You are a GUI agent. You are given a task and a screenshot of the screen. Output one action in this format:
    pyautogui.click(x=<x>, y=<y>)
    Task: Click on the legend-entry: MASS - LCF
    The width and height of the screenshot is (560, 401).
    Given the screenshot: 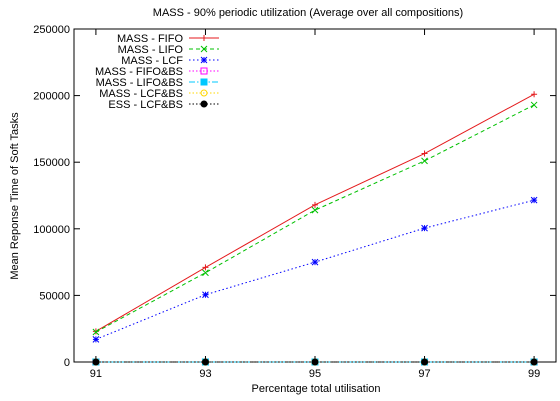 What is the action you would take?
    pyautogui.click(x=170, y=61)
    